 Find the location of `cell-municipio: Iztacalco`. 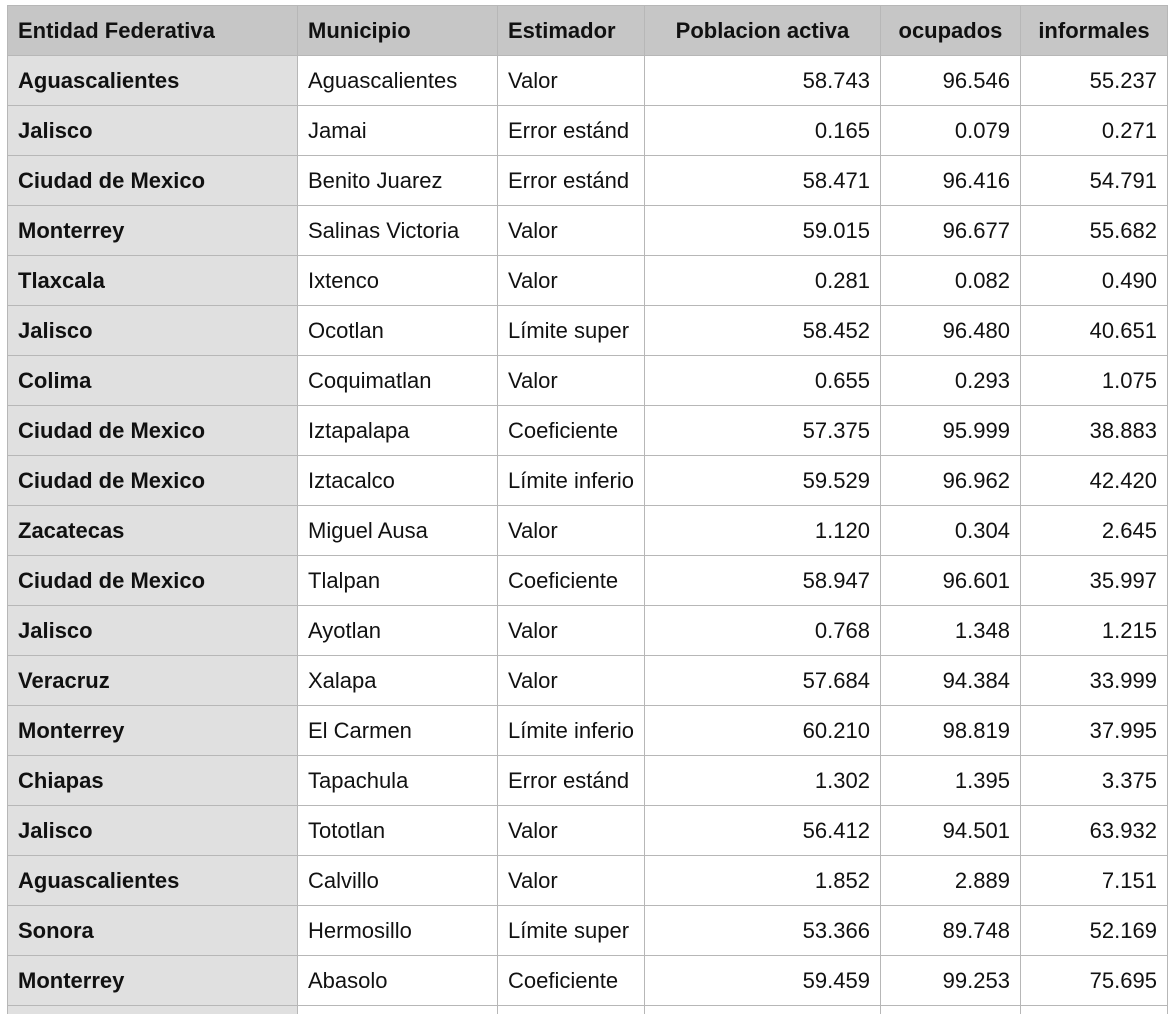

cell-municipio: Iztacalco is located at coordinates (397, 480).